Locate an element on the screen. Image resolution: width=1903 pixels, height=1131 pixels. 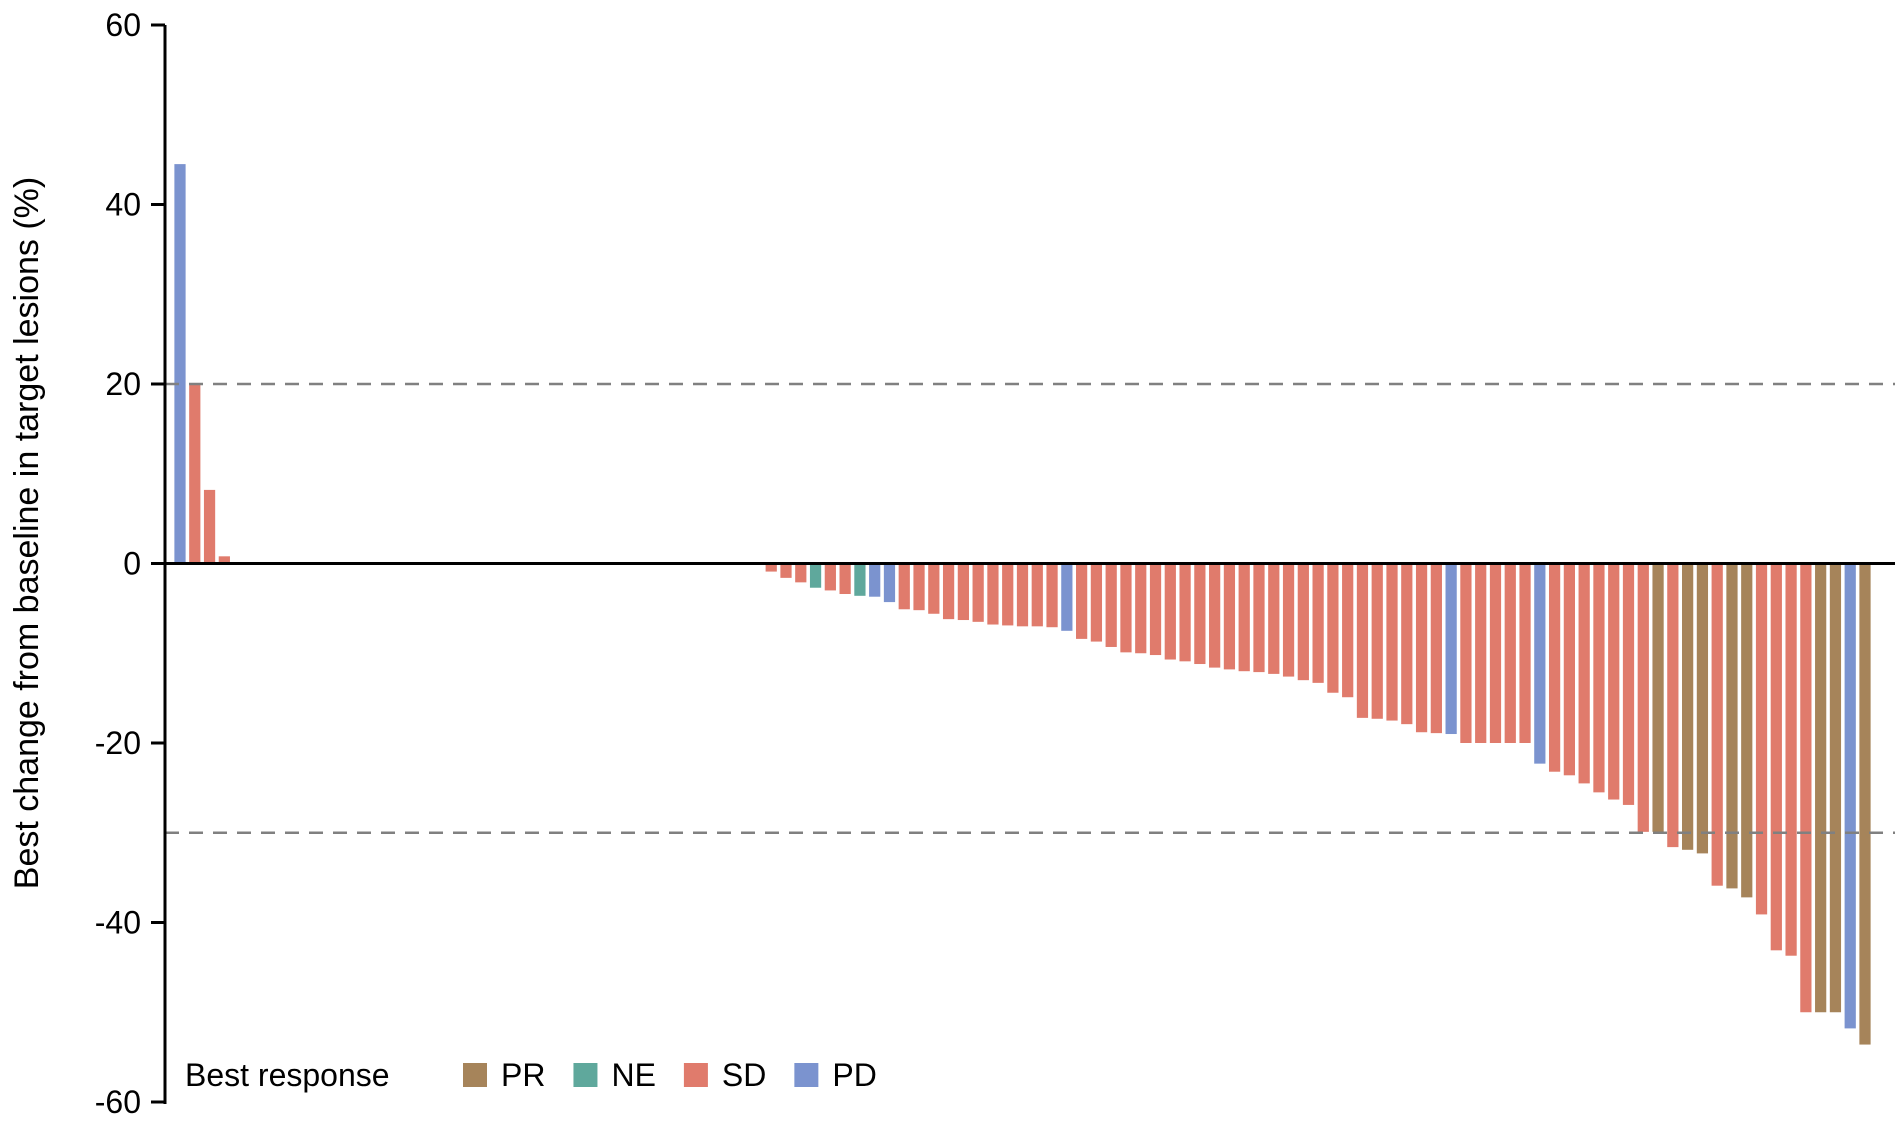
y-tick-label: -20 is located at coordinates (118, 743).